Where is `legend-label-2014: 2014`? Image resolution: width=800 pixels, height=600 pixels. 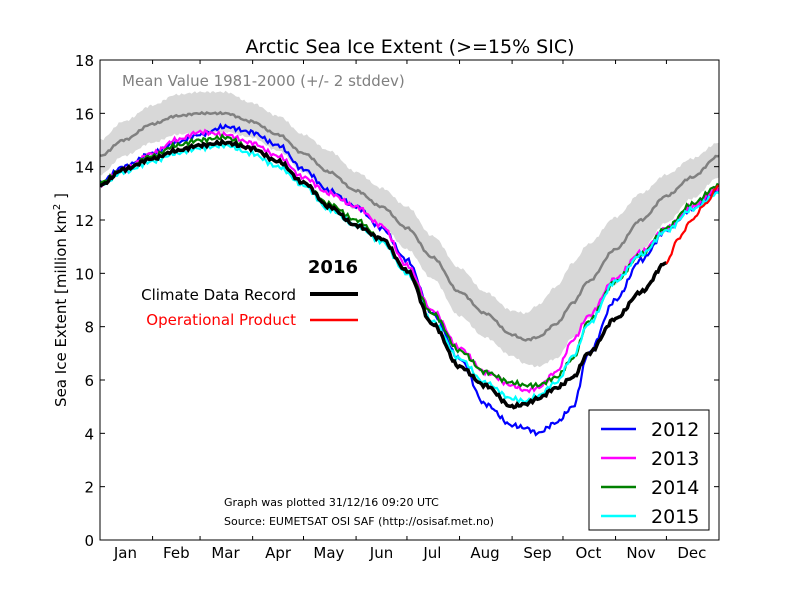 legend-label-2014: 2014 is located at coordinates (675, 488).